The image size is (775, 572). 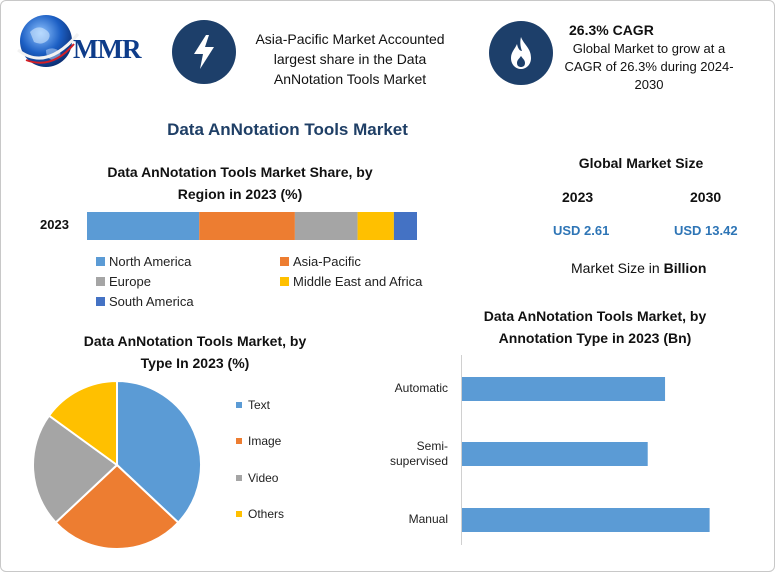 What do you see at coordinates (327, 261) in the screenshot?
I see `legend-label: Asia-Pacific` at bounding box center [327, 261].